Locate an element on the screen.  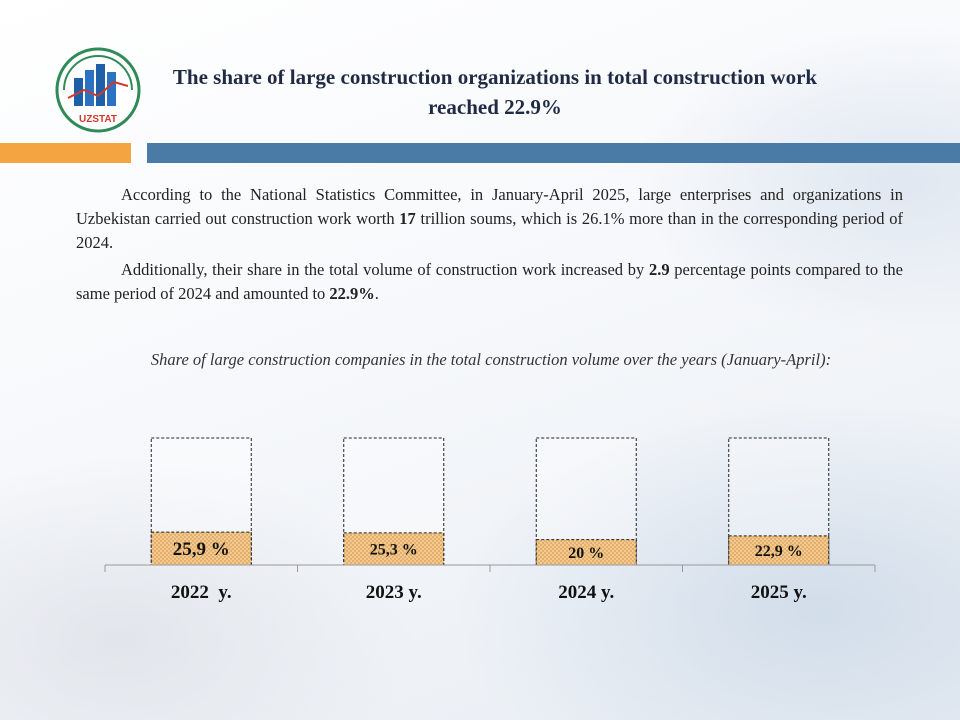
header-accent-blue is located at coordinates (553, 153).